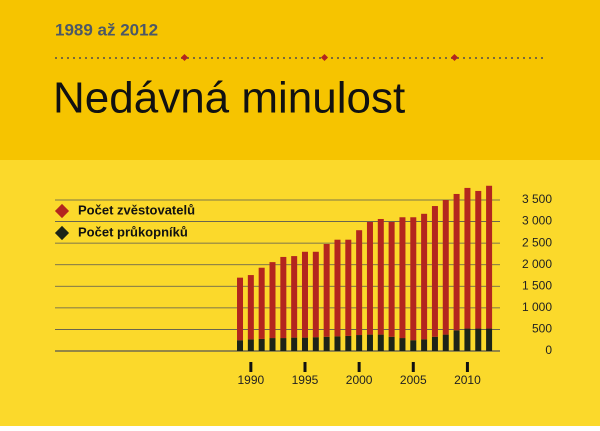 The width and height of the screenshot is (600, 431). I want to click on subtitle: 1989 až 2012, so click(106, 29).